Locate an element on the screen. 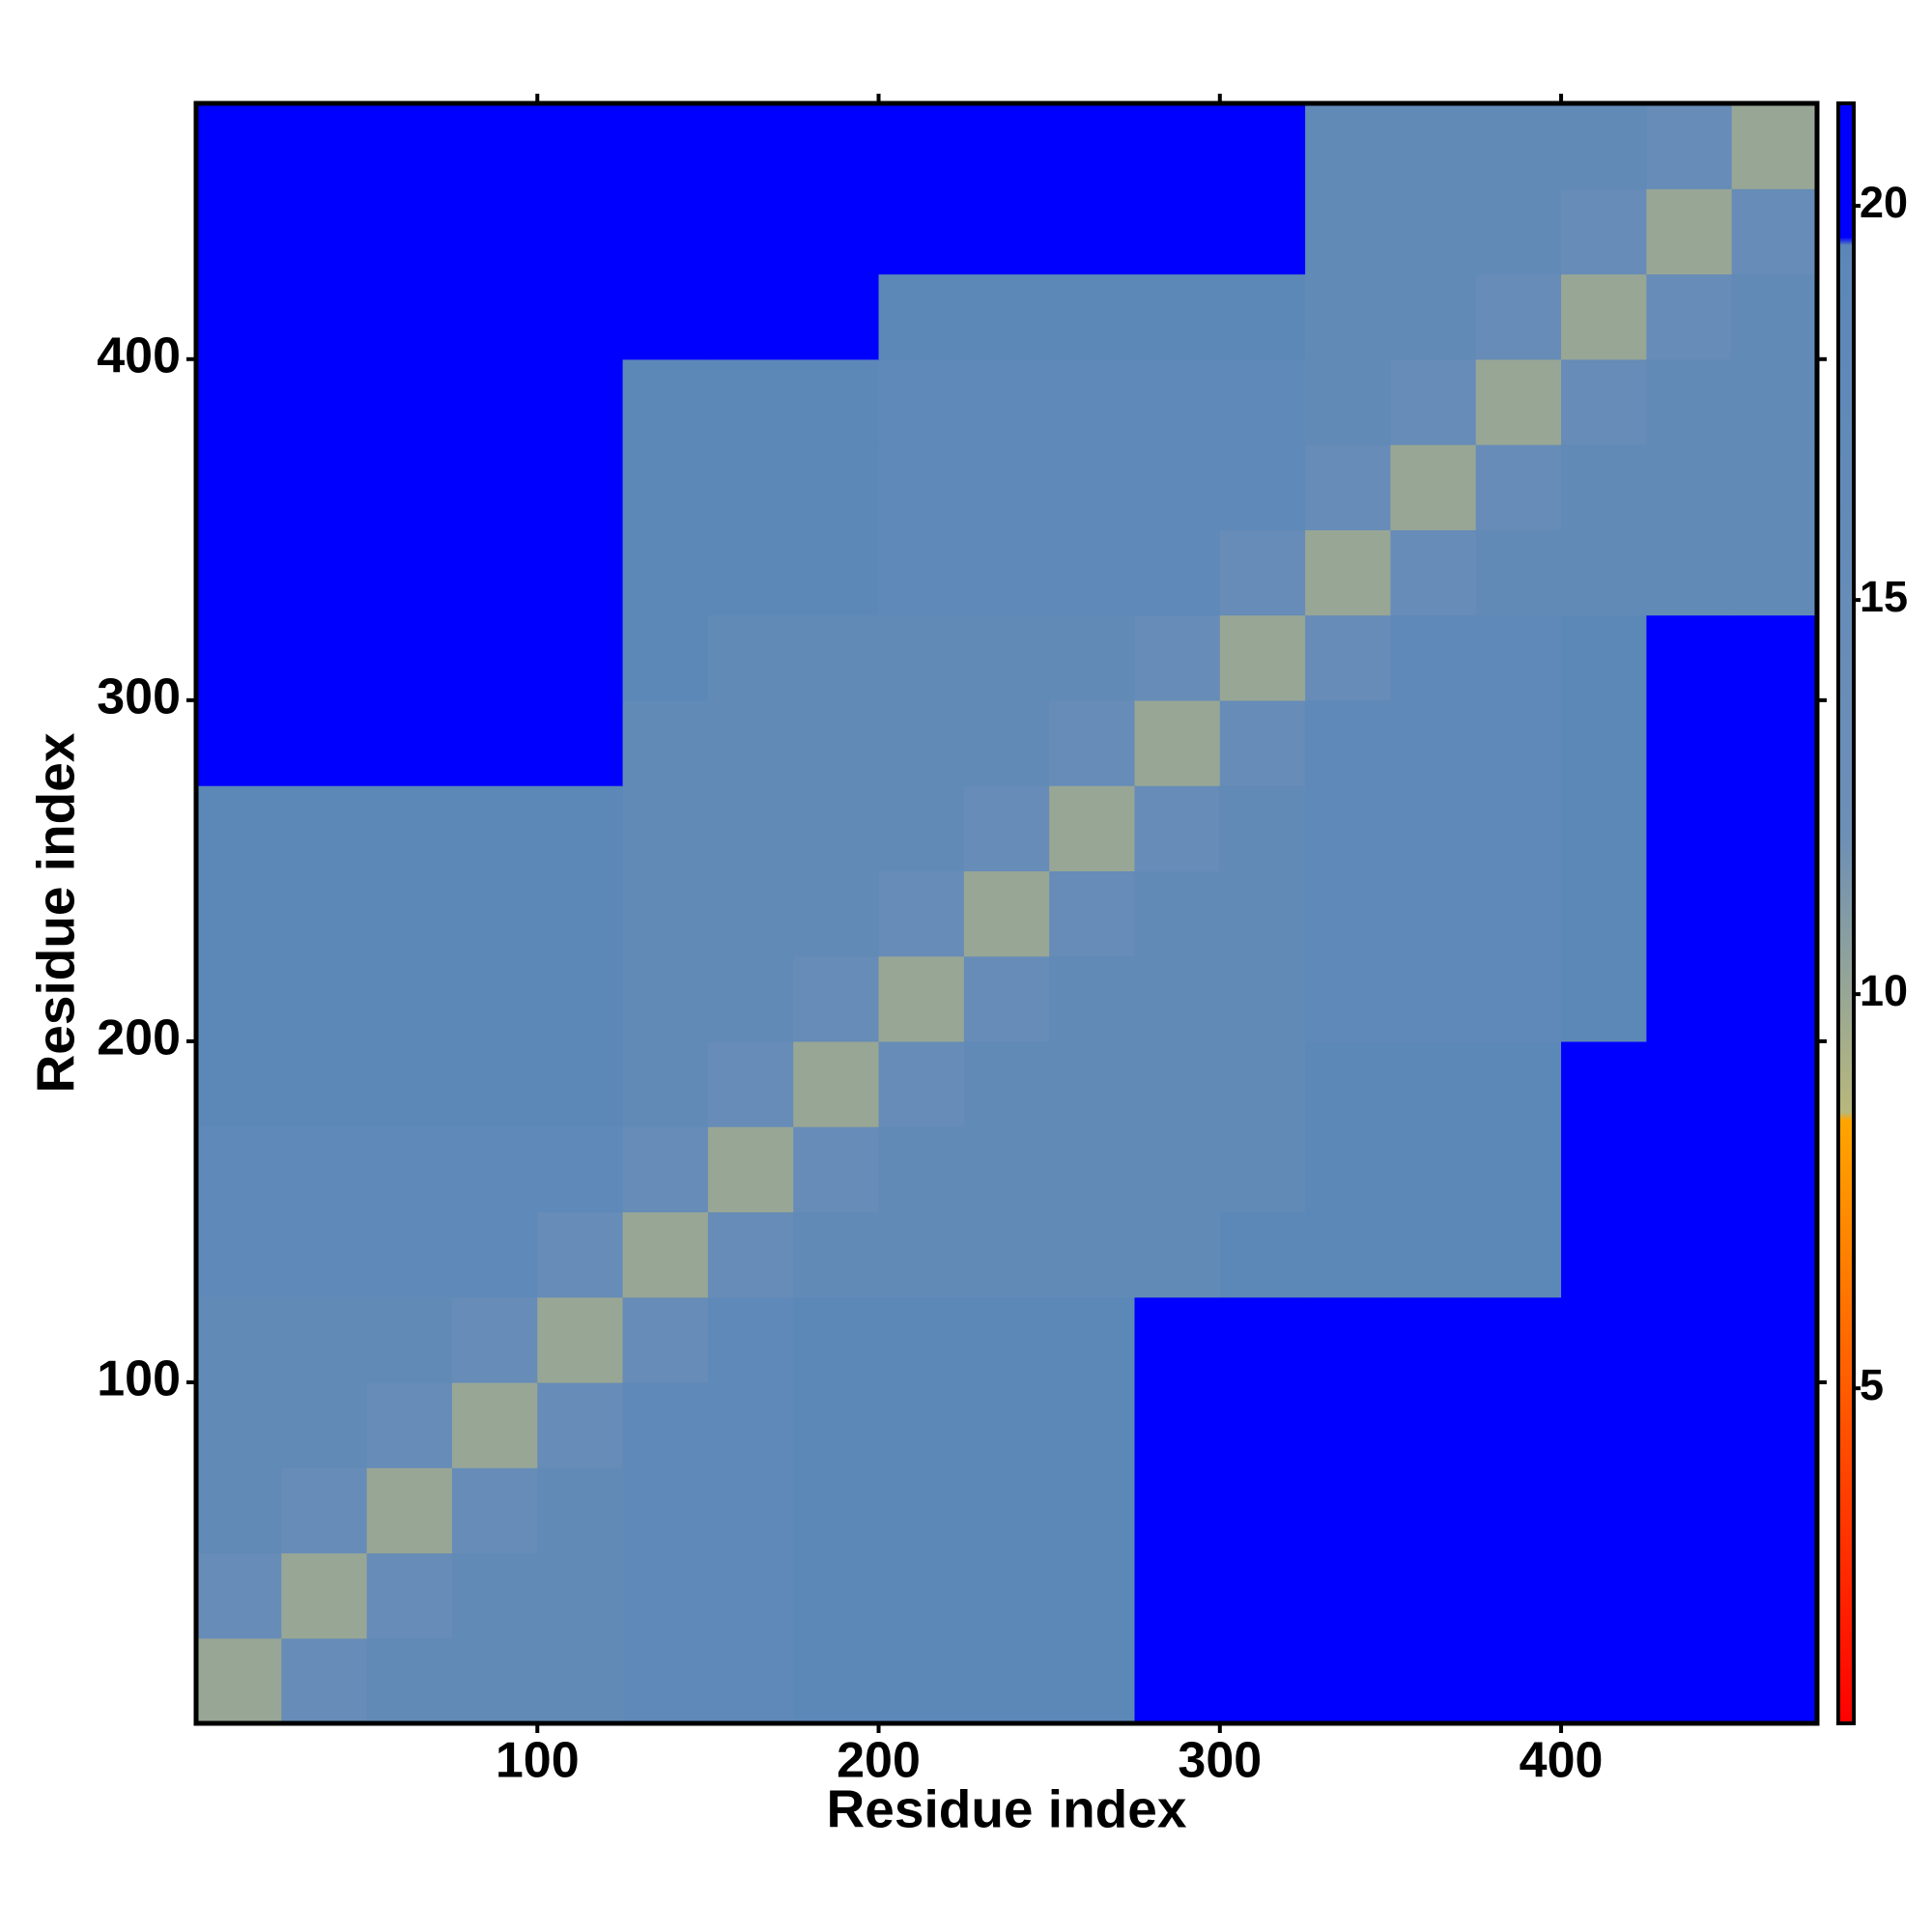 Image resolution: width=1932 pixels, height=1932 pixels. y-axis-label: Residue index is located at coordinates (56, 912).